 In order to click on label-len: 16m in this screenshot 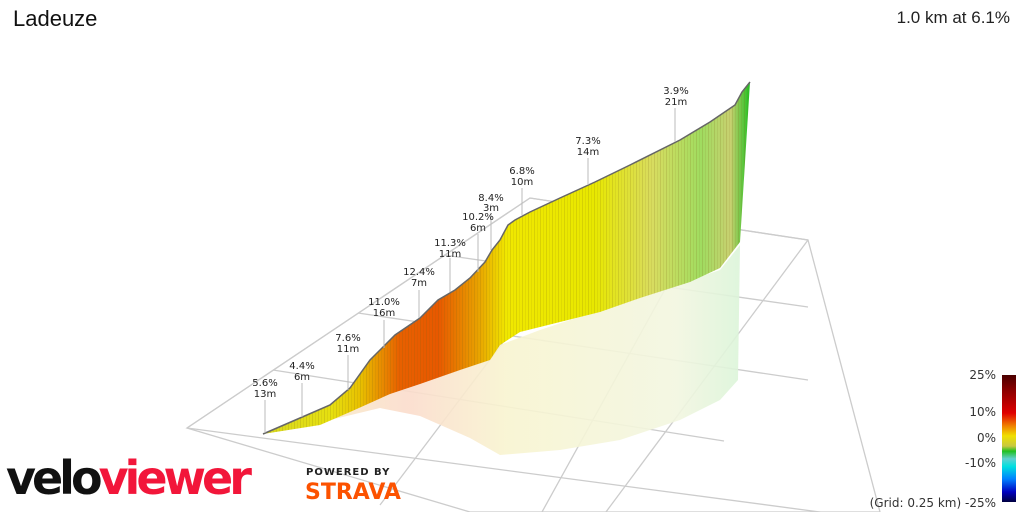, I will do `click(384, 313)`.